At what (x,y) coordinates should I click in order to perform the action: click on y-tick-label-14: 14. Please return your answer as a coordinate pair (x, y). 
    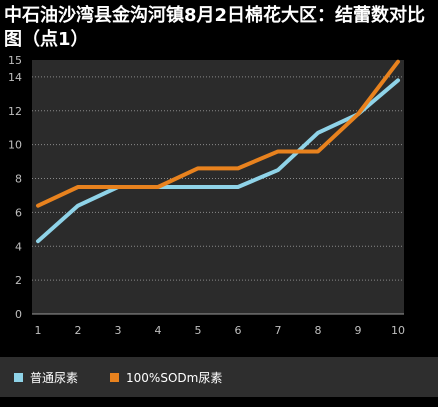
    Looking at the image, I should click on (15, 77).